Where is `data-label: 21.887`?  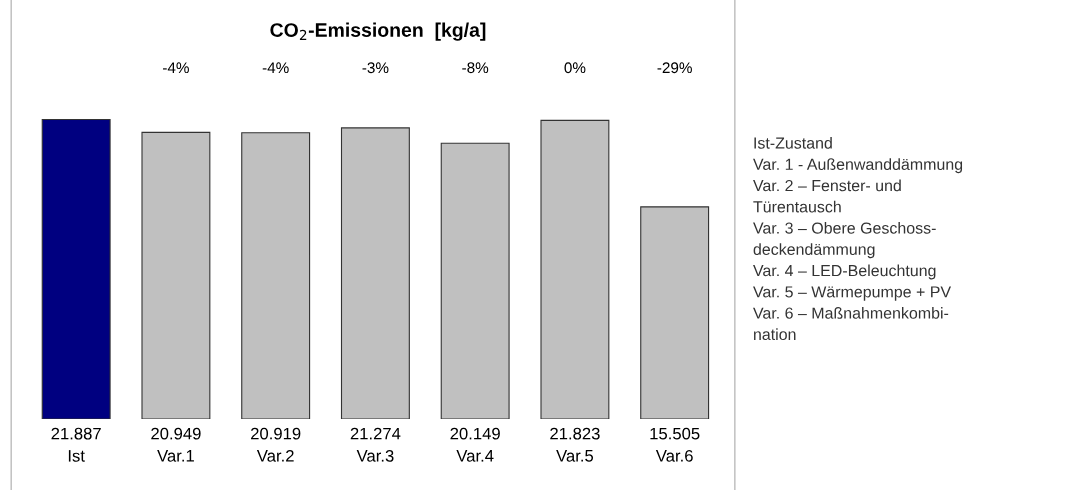 data-label: 21.887 is located at coordinates (76, 433).